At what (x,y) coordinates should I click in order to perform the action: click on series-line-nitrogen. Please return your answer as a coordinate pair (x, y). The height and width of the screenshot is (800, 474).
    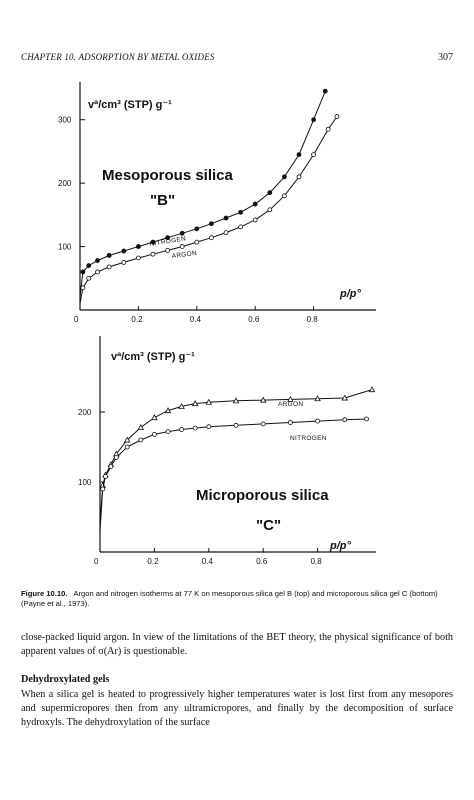
    Looking at the image, I should click on (202, 194).